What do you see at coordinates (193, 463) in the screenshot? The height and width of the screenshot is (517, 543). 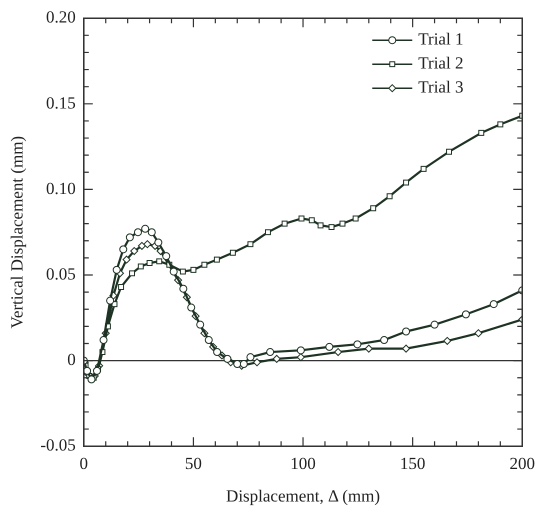 I see `x-tick-label: 50` at bounding box center [193, 463].